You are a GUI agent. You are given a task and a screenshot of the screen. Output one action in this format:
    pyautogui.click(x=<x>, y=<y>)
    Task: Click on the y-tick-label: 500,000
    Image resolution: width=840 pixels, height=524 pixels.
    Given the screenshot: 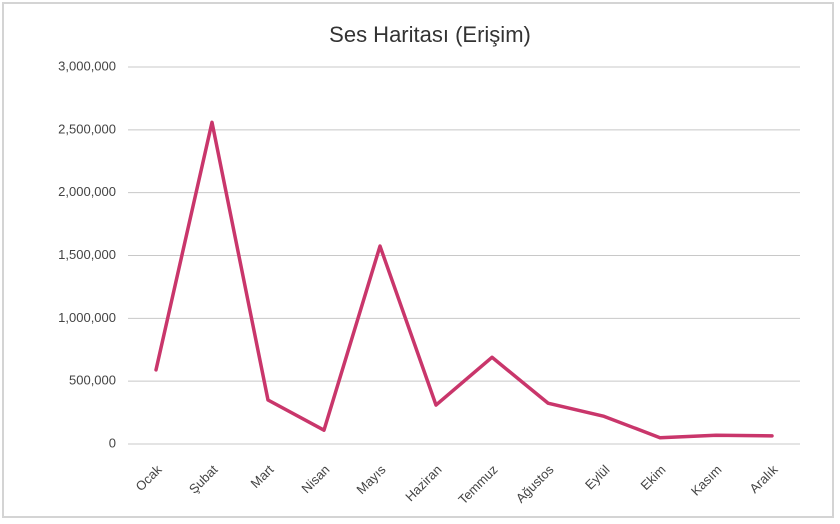 What is the action you would take?
    pyautogui.click(x=92, y=380)
    